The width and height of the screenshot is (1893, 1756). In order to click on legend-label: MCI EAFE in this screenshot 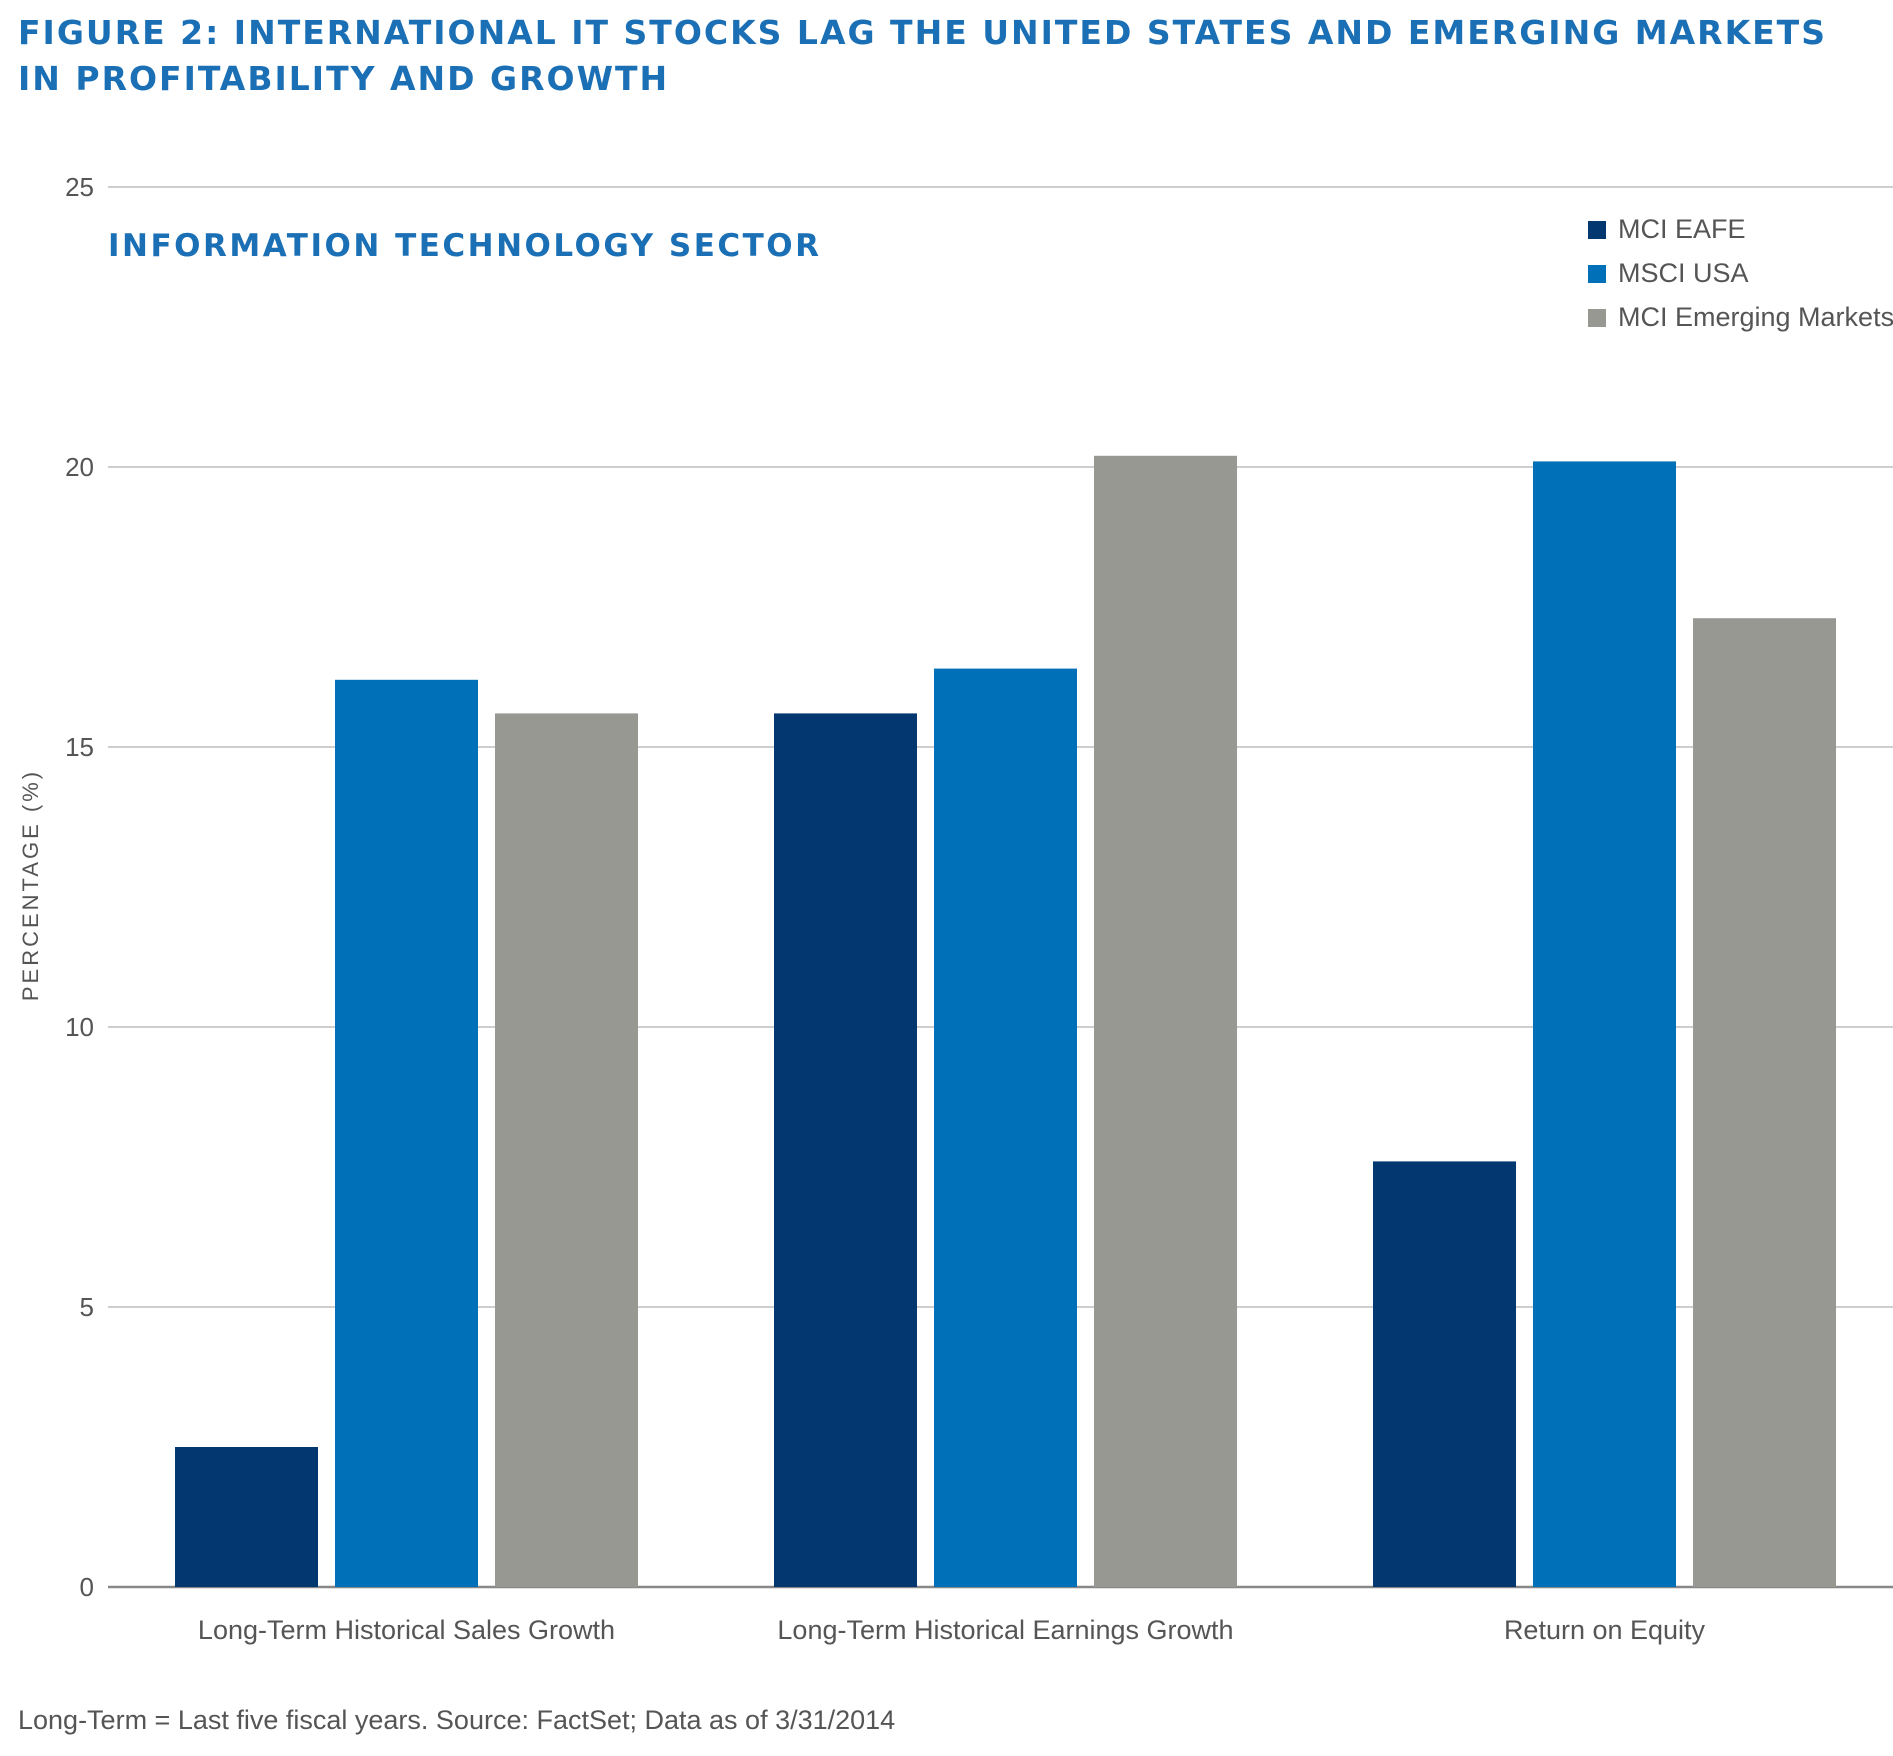, I will do `click(1682, 229)`.